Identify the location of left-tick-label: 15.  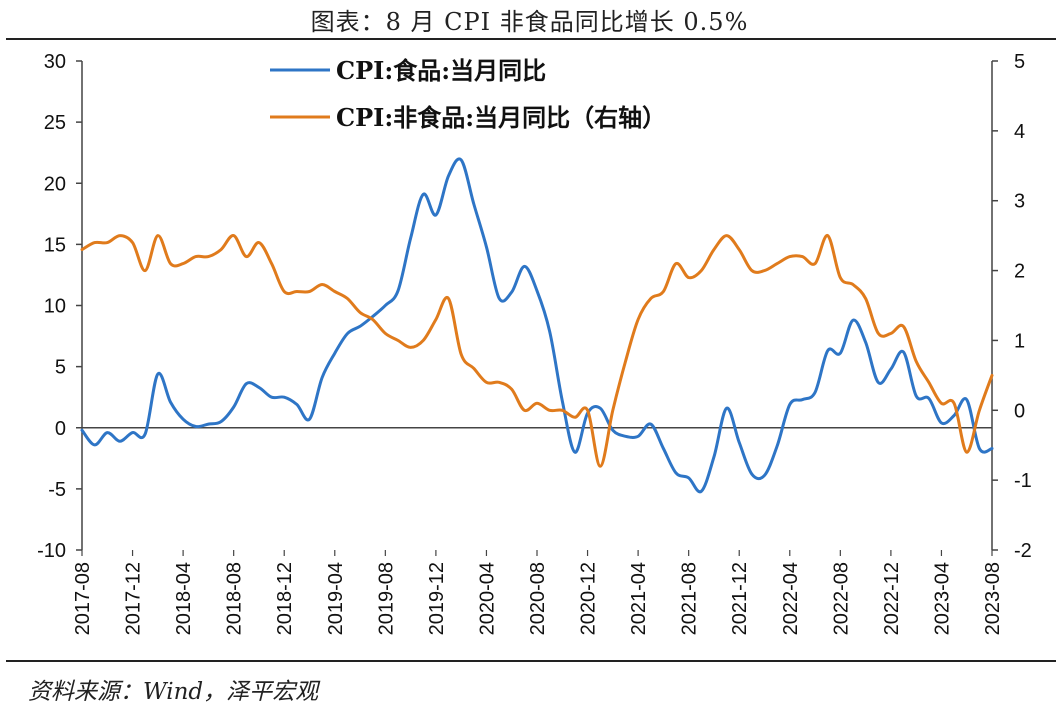
(55, 245).